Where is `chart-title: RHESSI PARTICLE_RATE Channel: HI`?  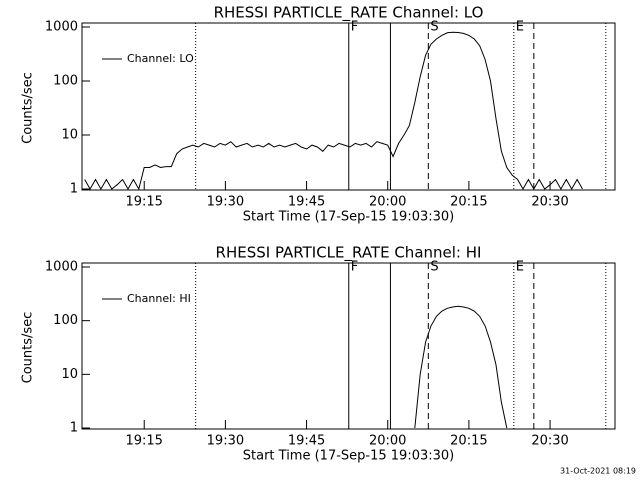 chart-title: RHESSI PARTICLE_RATE Channel: HI is located at coordinates (349, 253).